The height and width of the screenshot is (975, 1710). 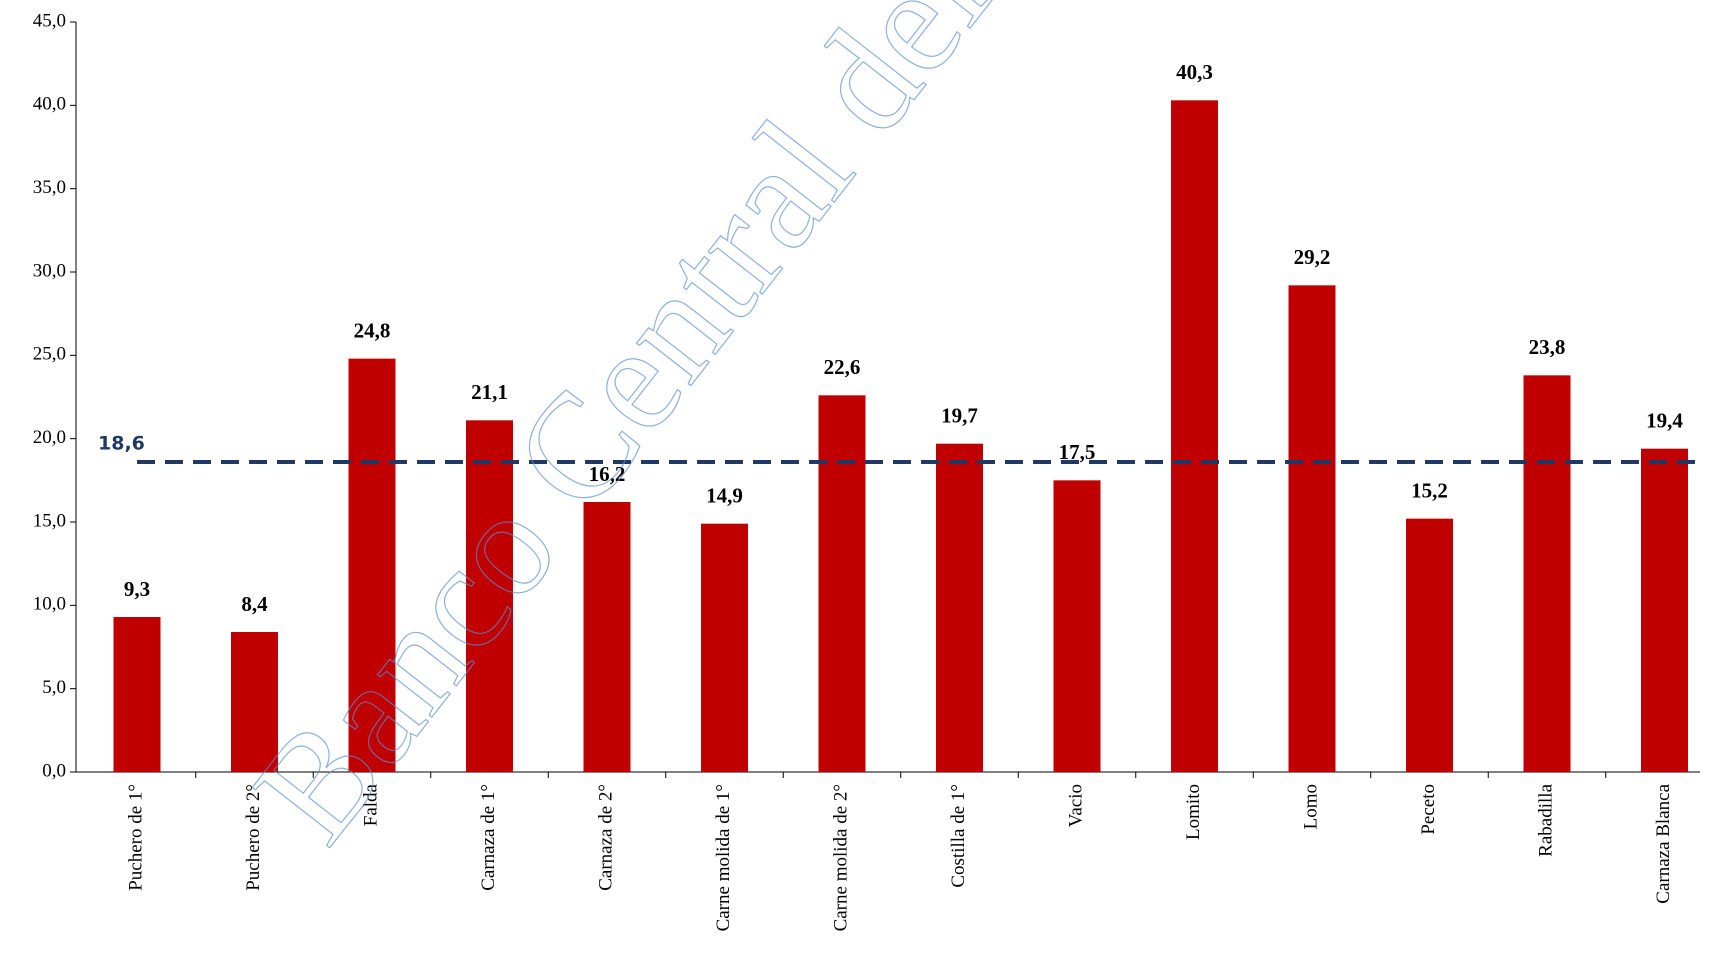 What do you see at coordinates (49, 270) in the screenshot?
I see `y-tick-label: 30,0` at bounding box center [49, 270].